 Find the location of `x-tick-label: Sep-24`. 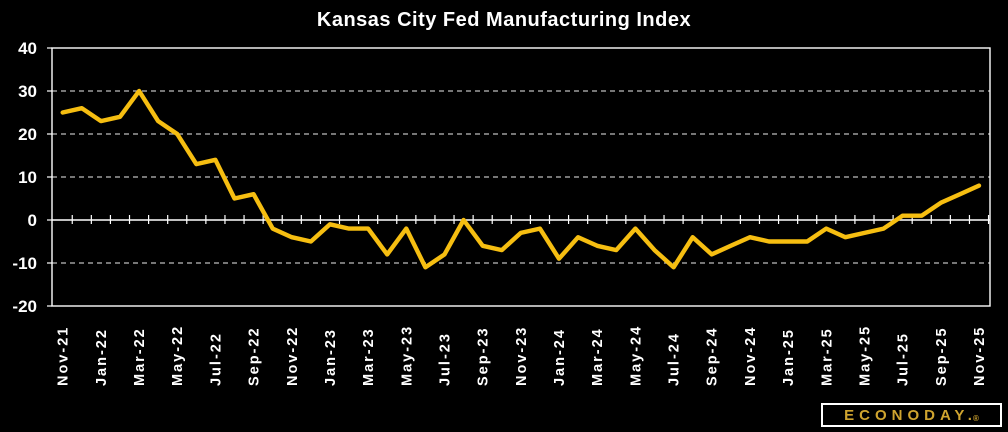

x-tick-label: Sep-24 is located at coordinates (713, 356).